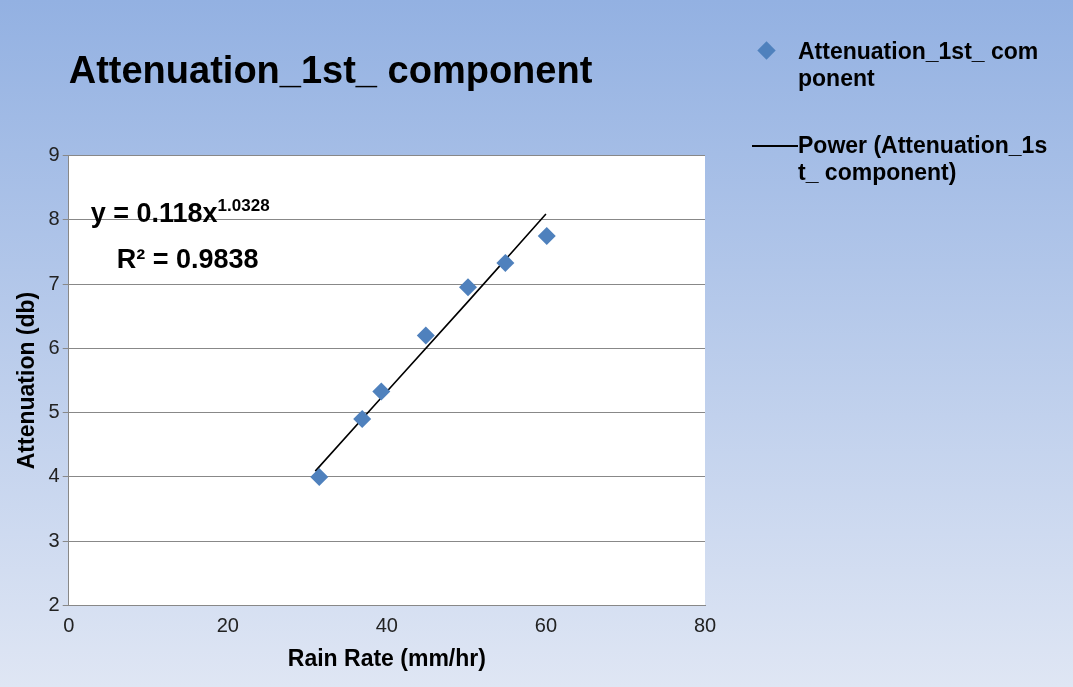 The width and height of the screenshot is (1073, 687). I want to click on y-axis-title: Attenuation (db), so click(26, 380).